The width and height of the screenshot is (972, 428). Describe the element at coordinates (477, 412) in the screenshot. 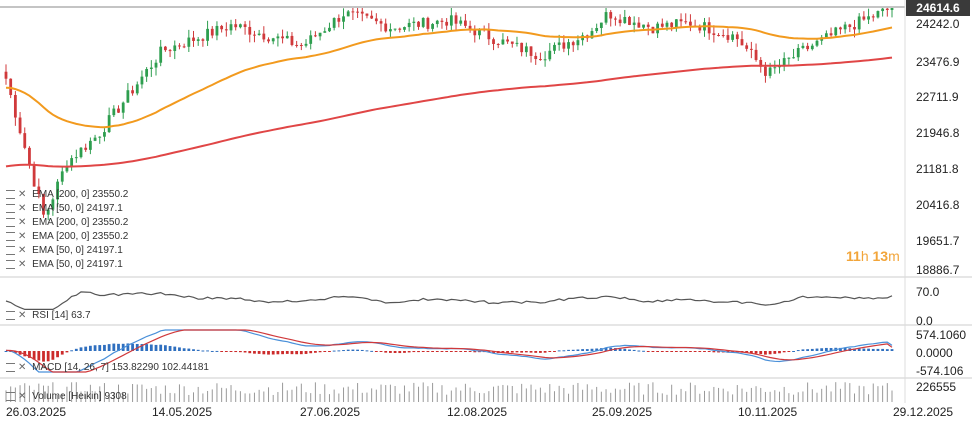

I see `x-tick: 12.08.2025` at that location.